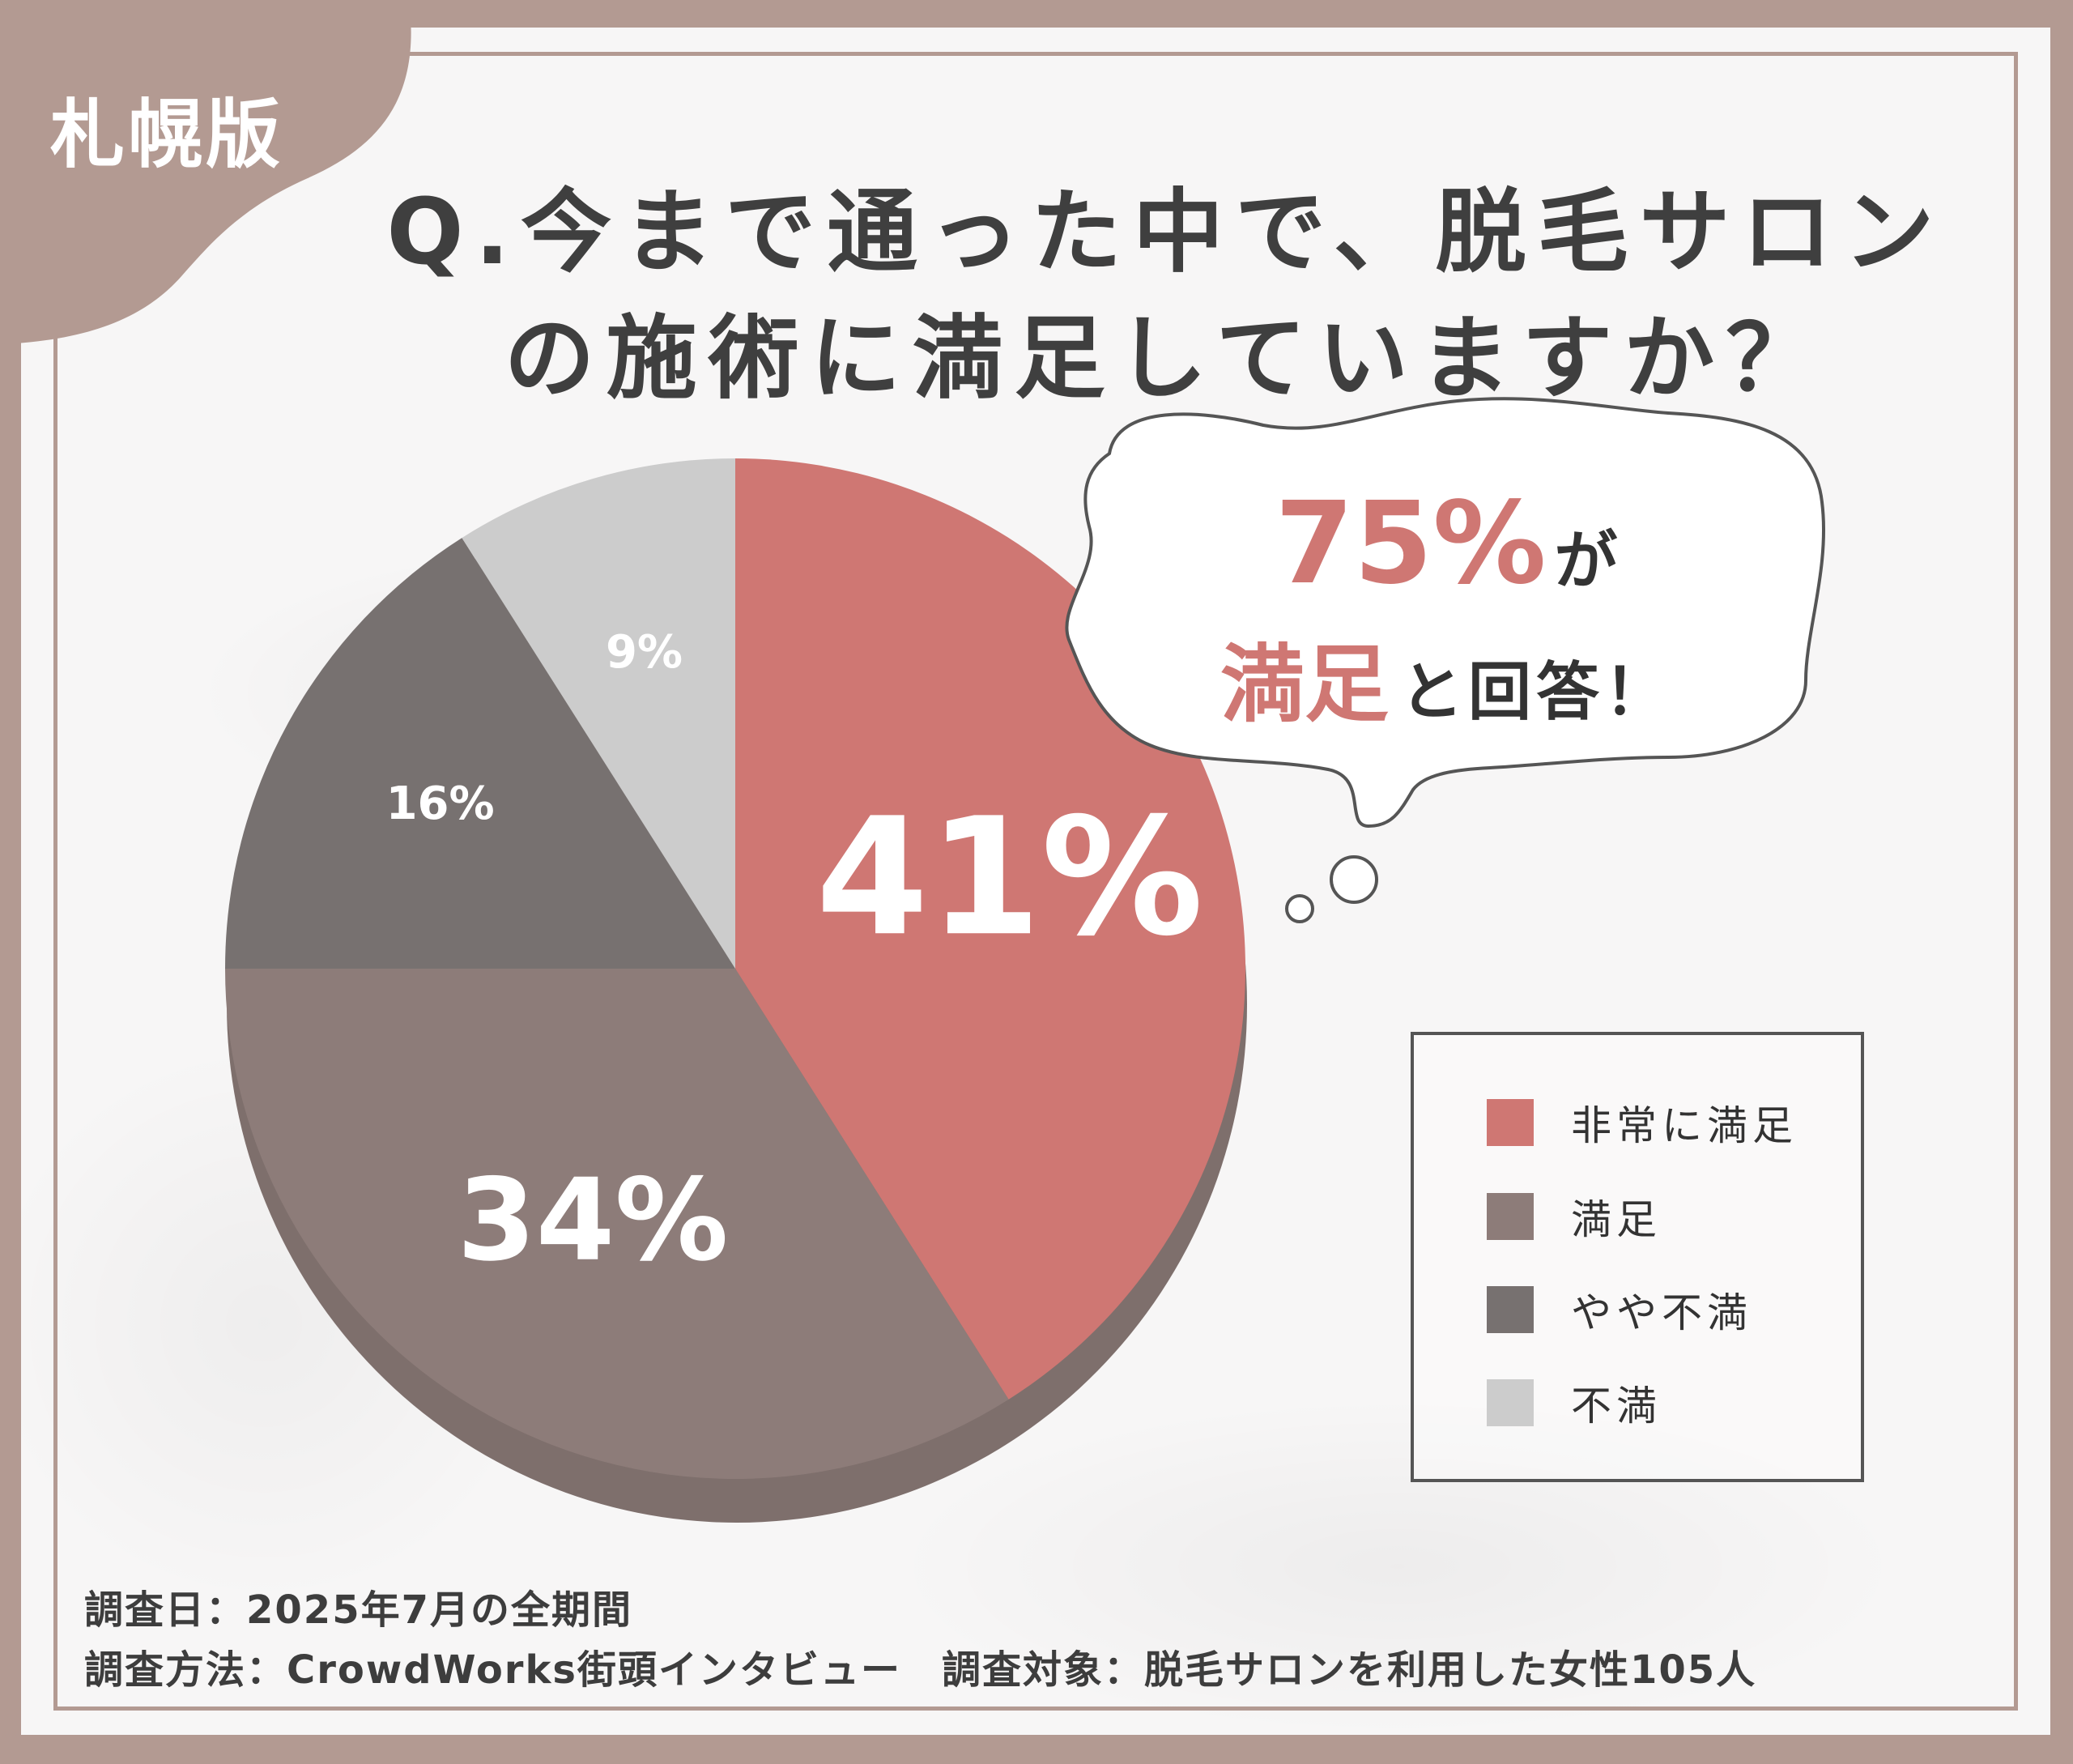  What do you see at coordinates (1586, 561) in the screenshot?
I see `callout-particle: が` at bounding box center [1586, 561].